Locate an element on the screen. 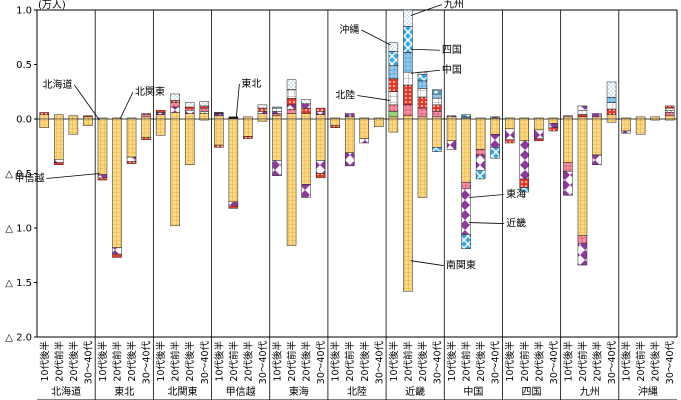 The width and height of the screenshot is (681, 400). annotation-label: 近畿 is located at coordinates (516, 223).